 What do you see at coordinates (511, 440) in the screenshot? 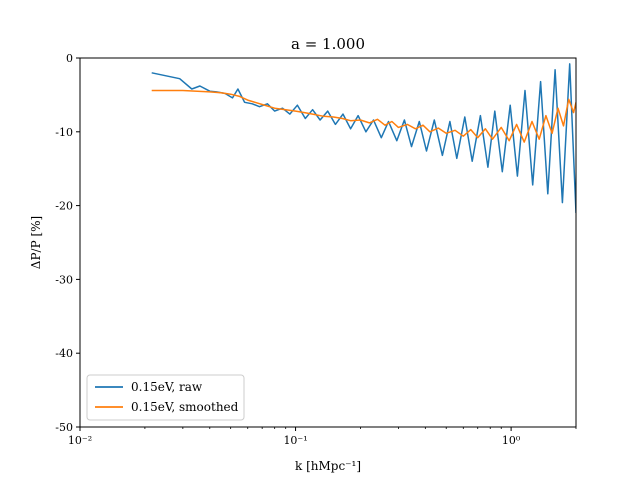
I see `x-tick-label-3: 10⁰` at bounding box center [511, 440].